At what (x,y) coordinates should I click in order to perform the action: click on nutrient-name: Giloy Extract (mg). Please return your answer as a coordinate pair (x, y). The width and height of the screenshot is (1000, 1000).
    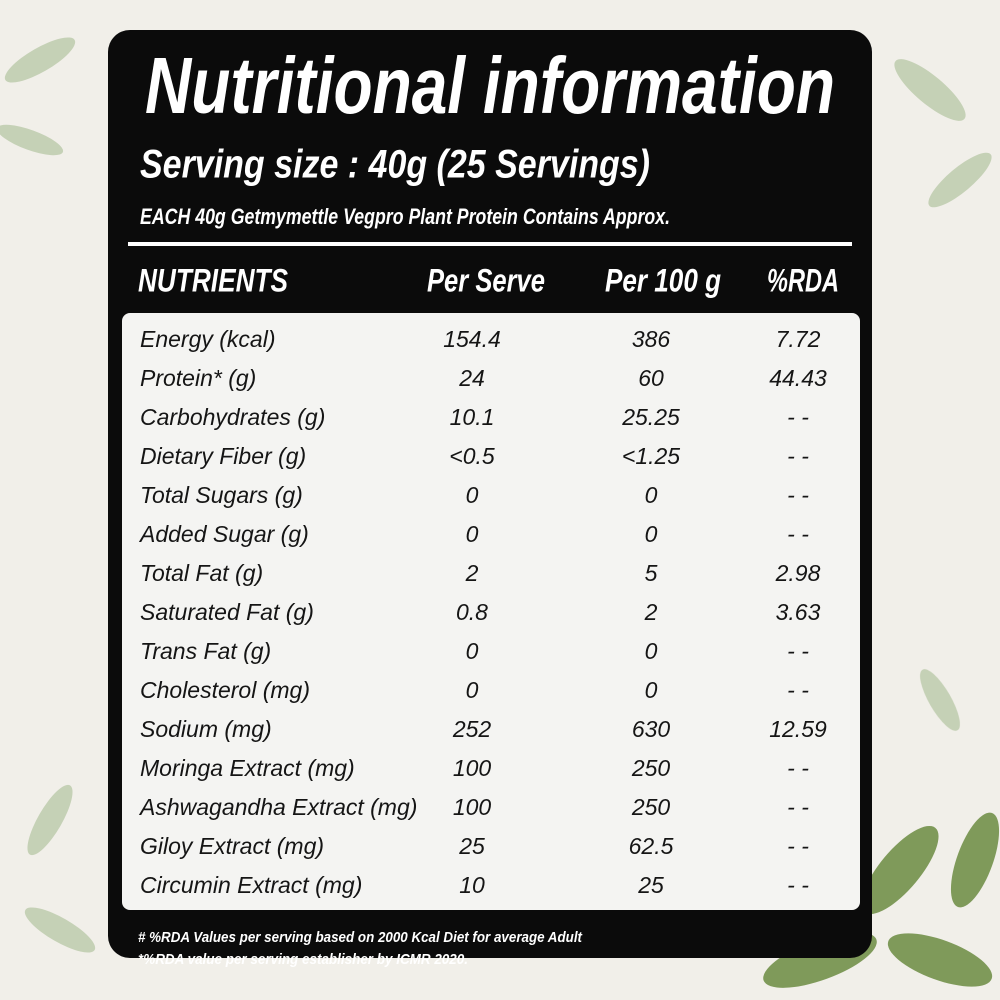
    Looking at the image, I should click on (232, 846).